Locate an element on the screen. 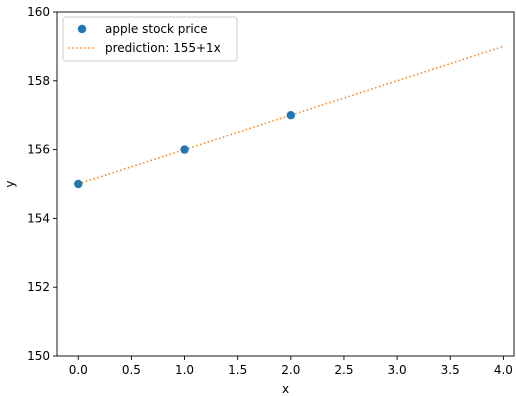  x-tick-label: 3.0 is located at coordinates (397, 370).